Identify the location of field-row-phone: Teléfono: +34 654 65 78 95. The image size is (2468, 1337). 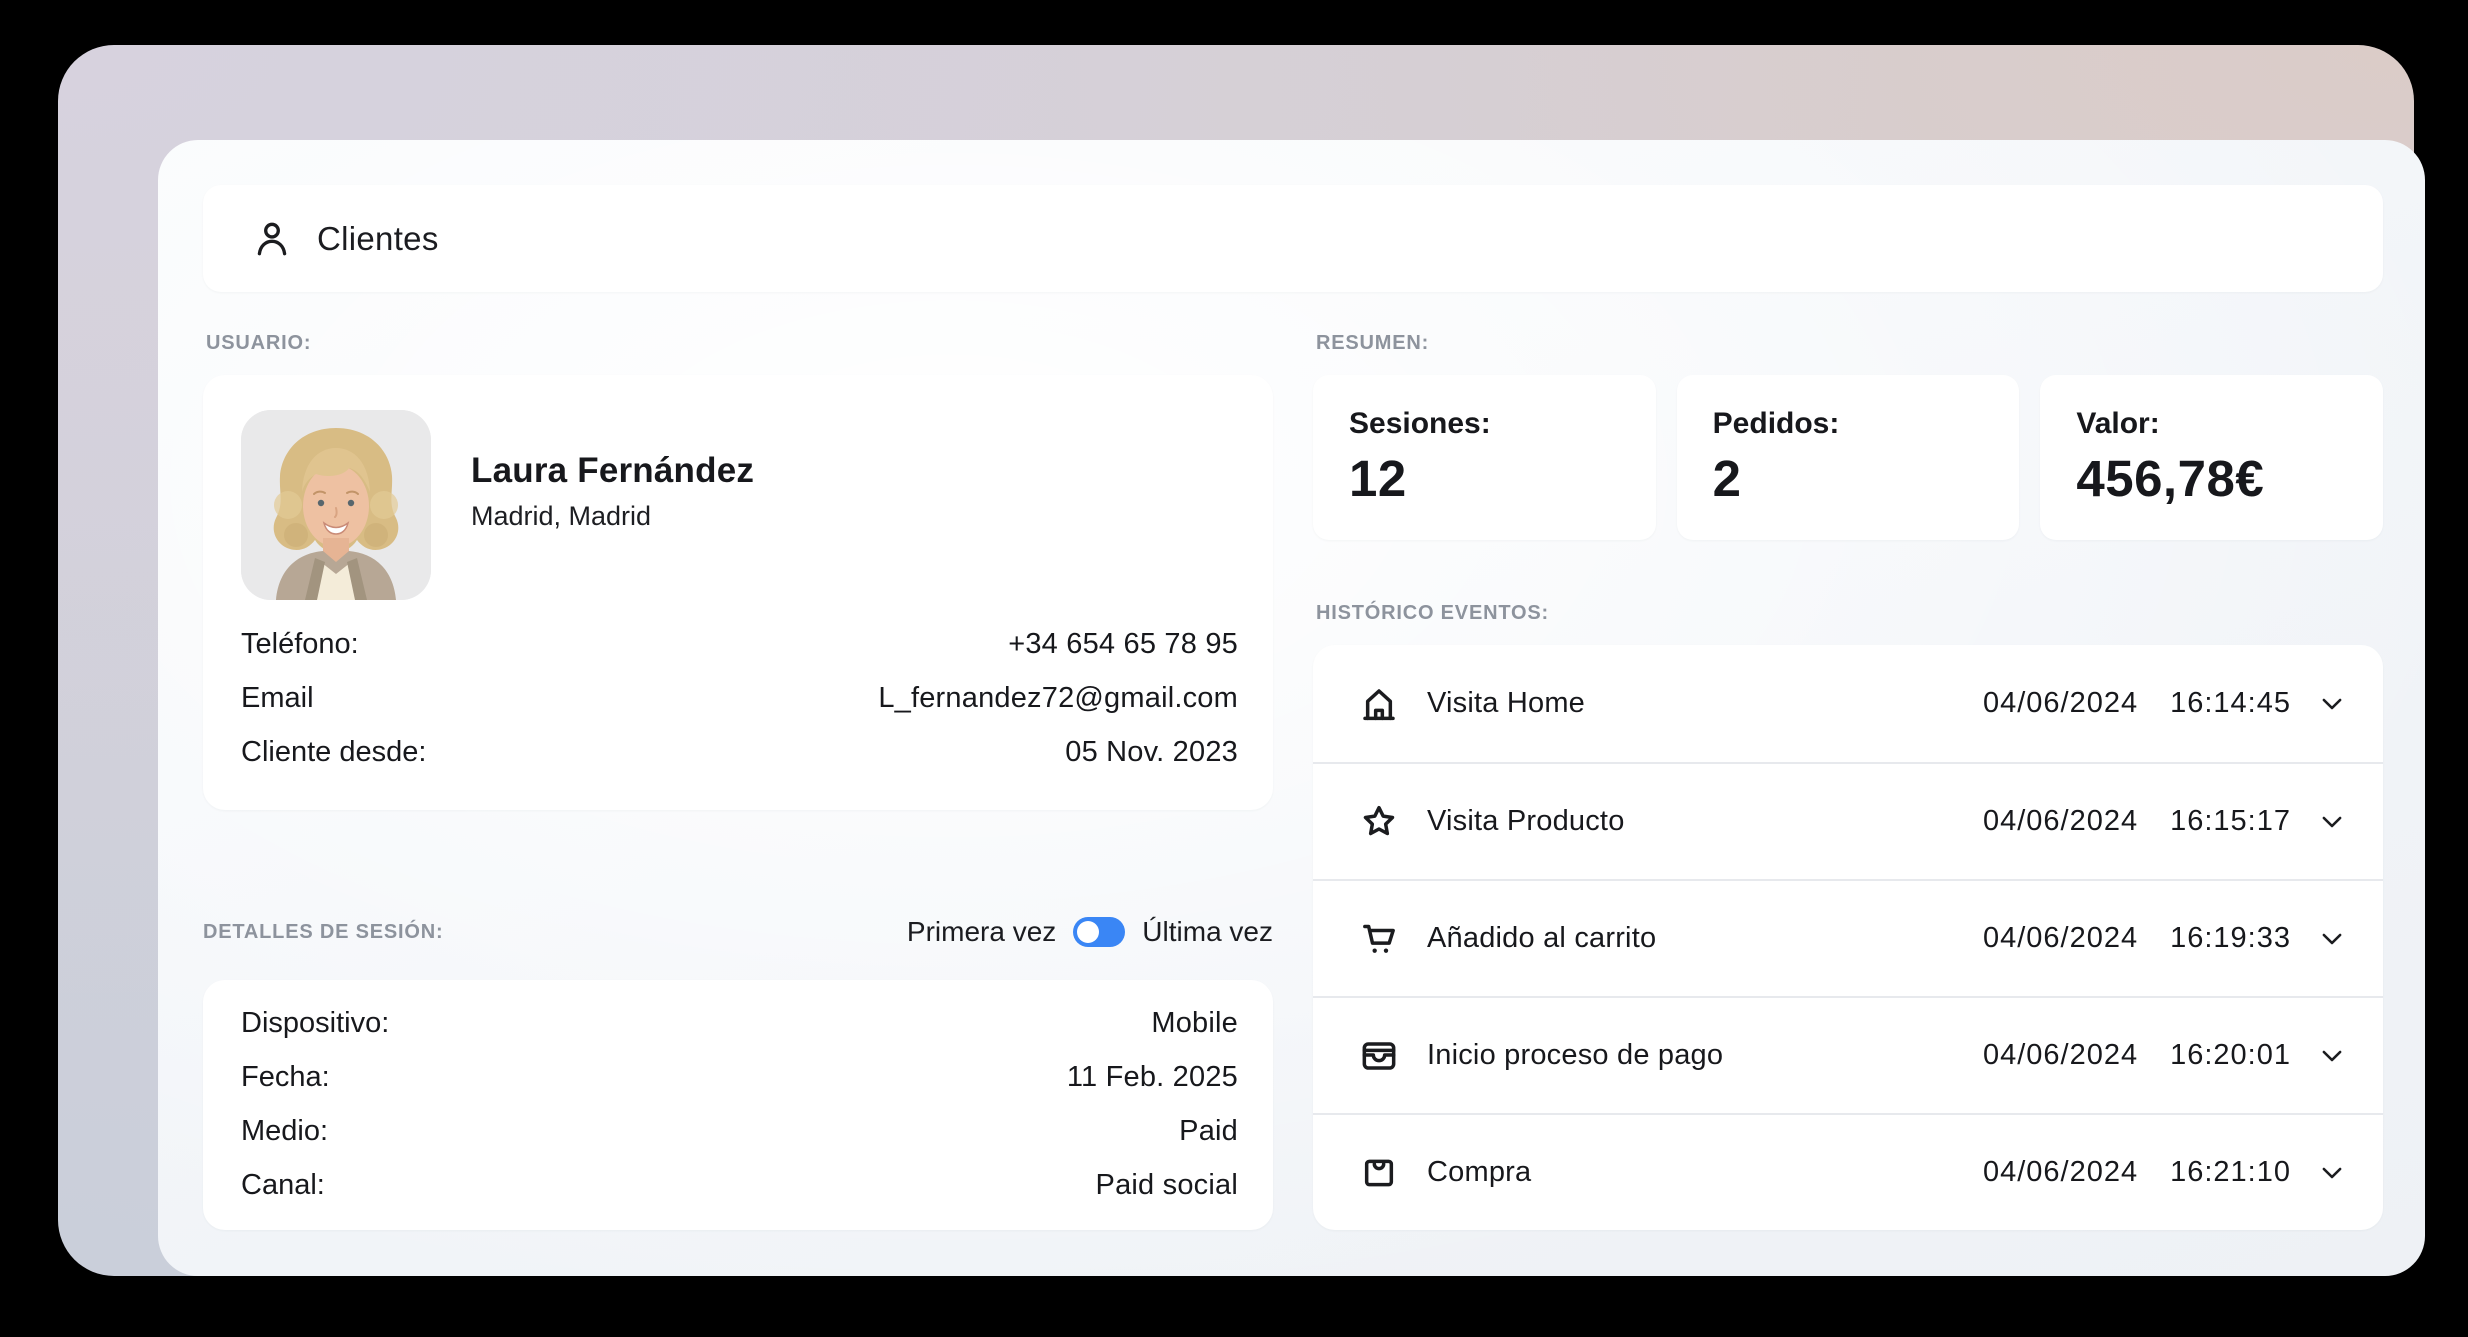
(739, 644).